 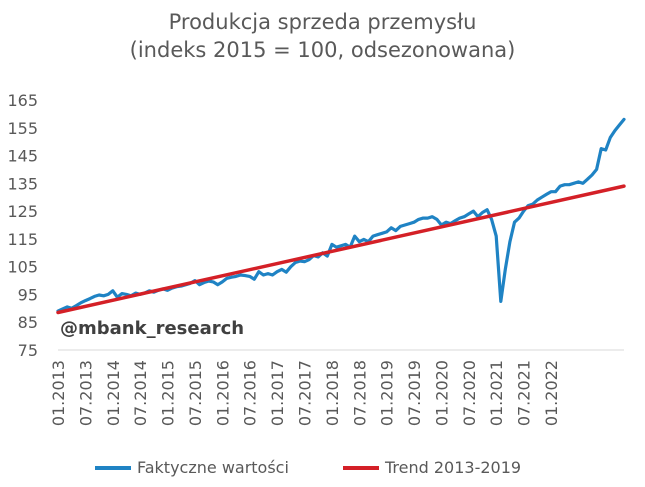 What do you see at coordinates (28, 350) in the screenshot?
I see `y-tick-label: 75` at bounding box center [28, 350].